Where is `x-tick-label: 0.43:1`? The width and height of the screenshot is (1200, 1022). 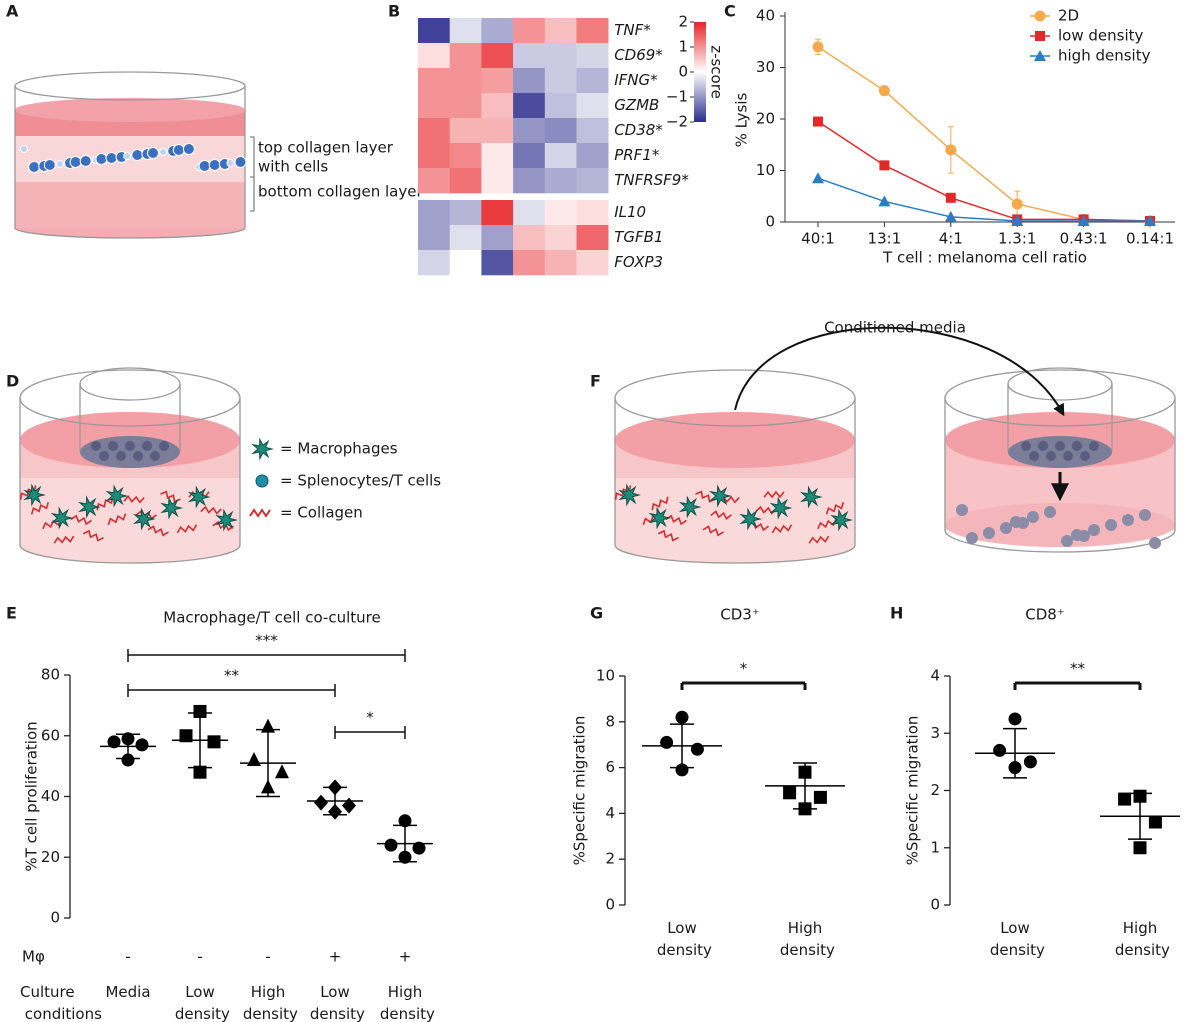 x-tick-label: 0.43:1 is located at coordinates (1084, 239).